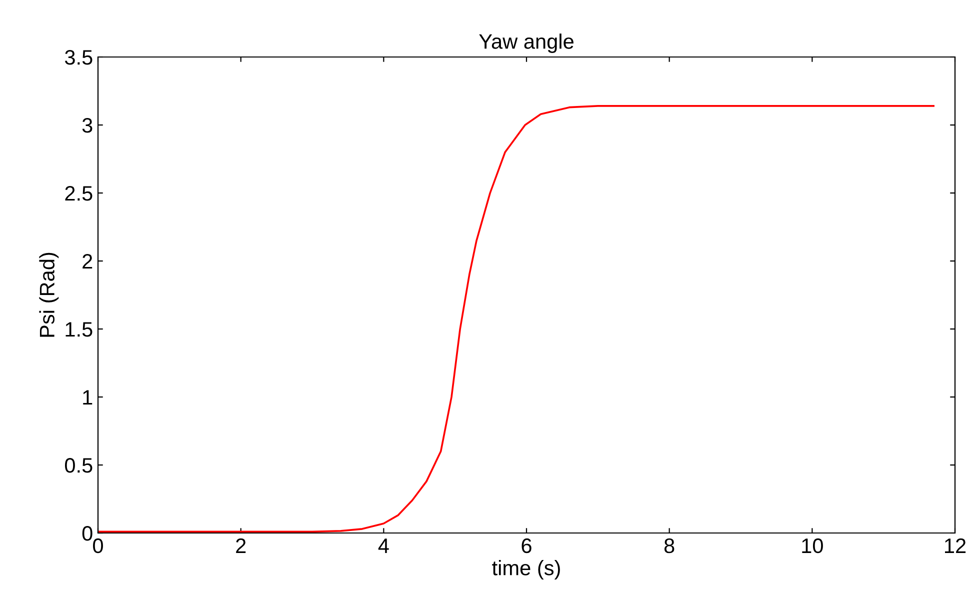 Image resolution: width=973 pixels, height=608 pixels. I want to click on x-tick-label: 12, so click(955, 545).